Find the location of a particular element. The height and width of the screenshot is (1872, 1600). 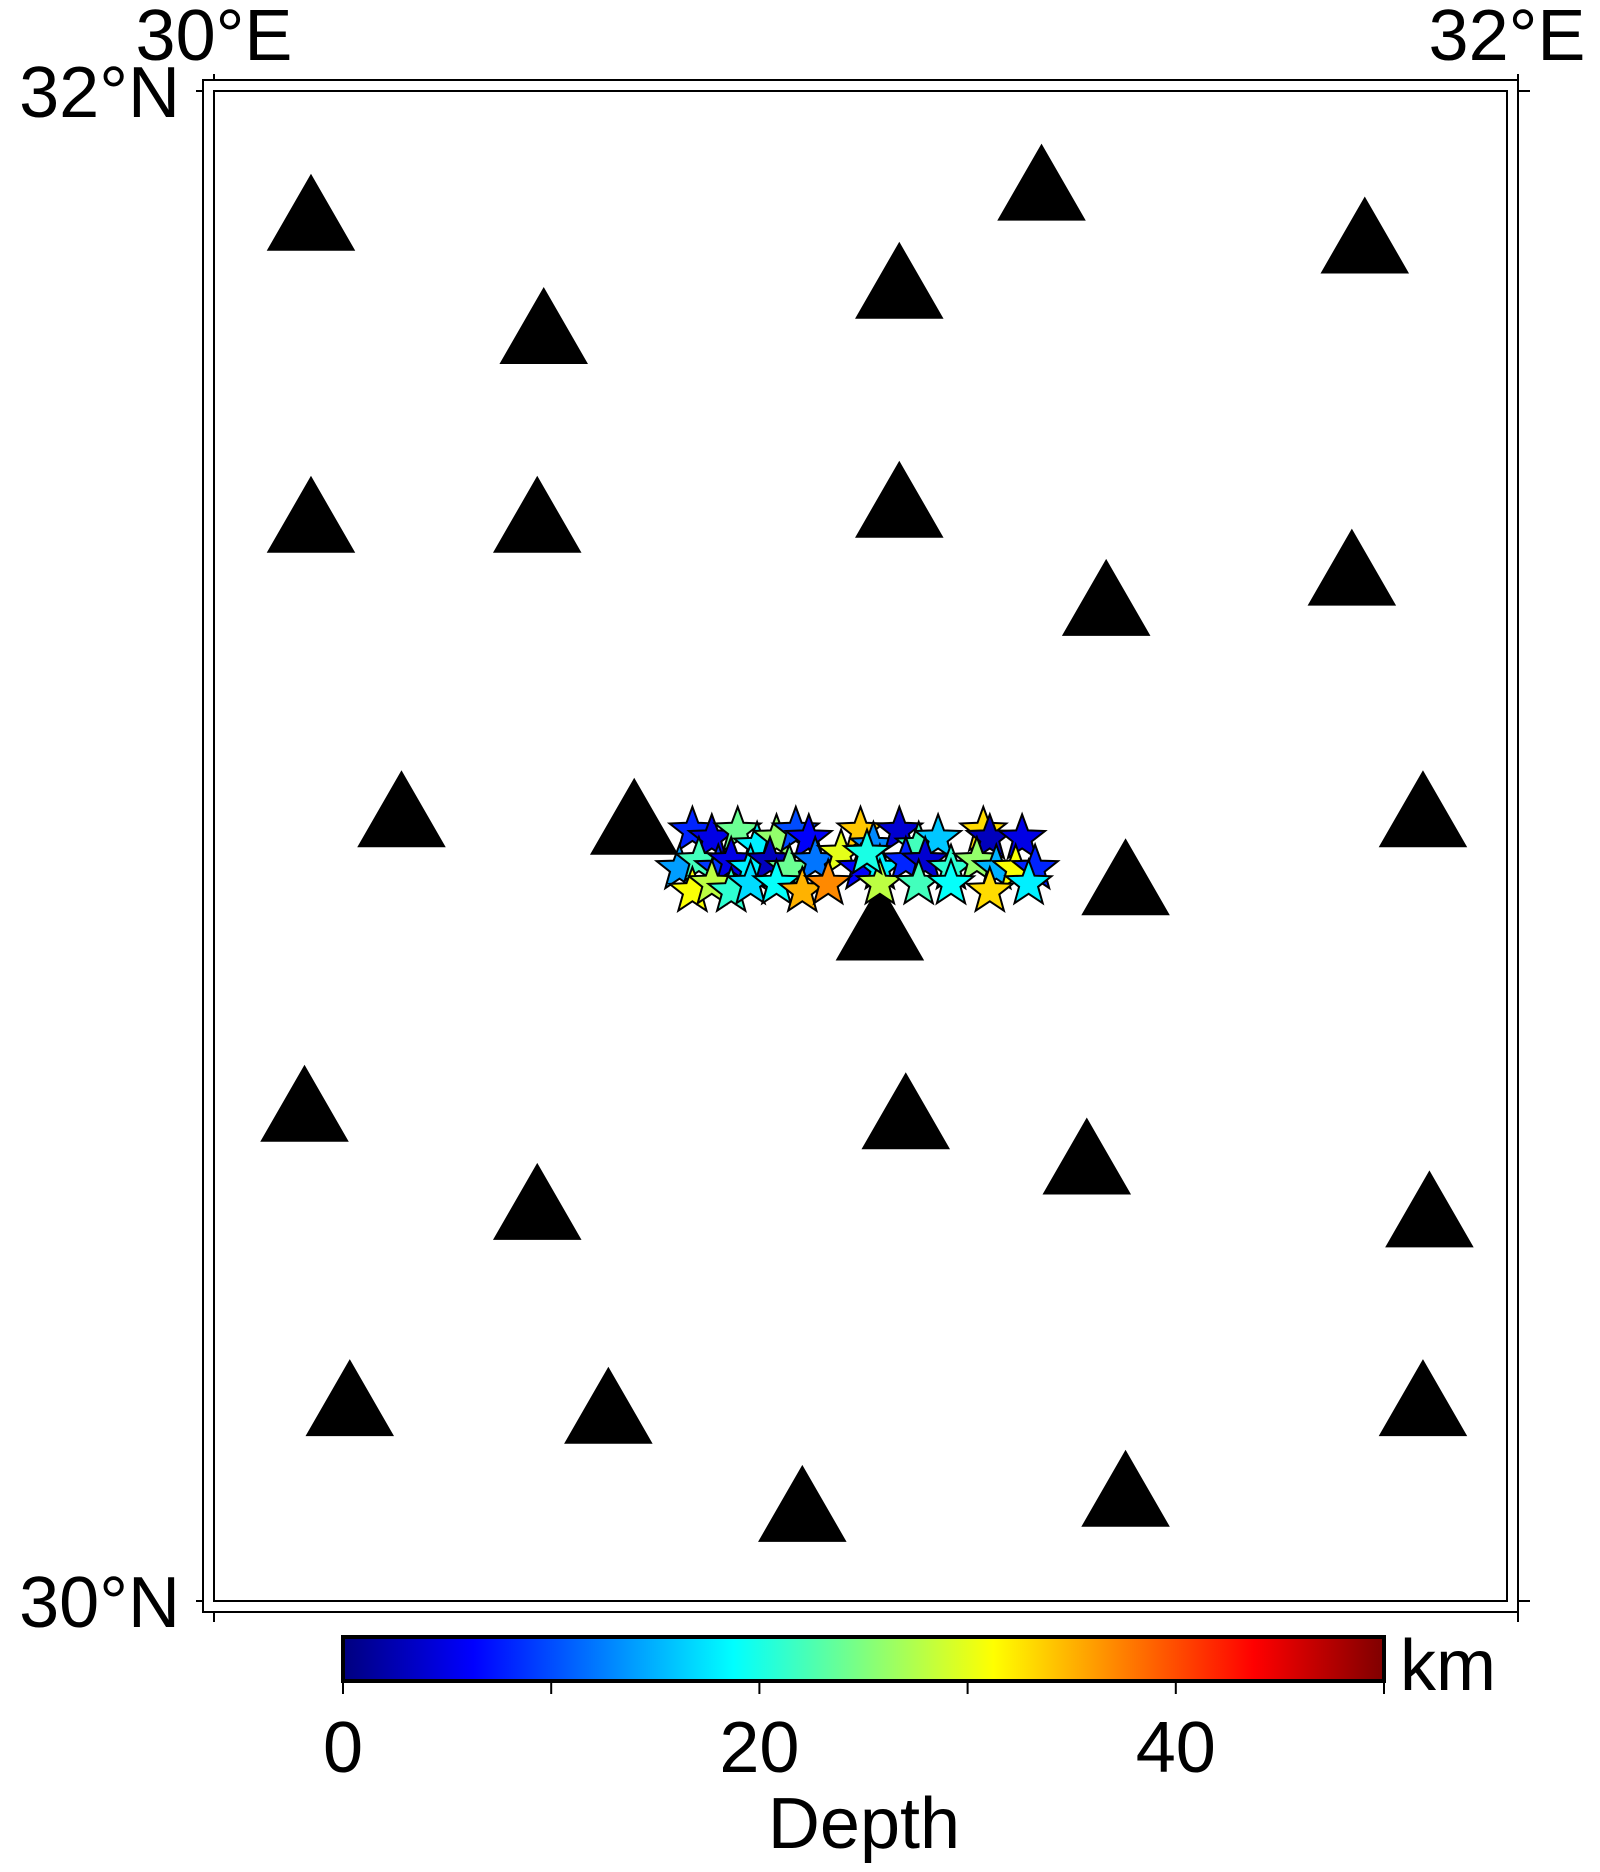

lon-label-east: 32°E is located at coordinates (1507, 38).